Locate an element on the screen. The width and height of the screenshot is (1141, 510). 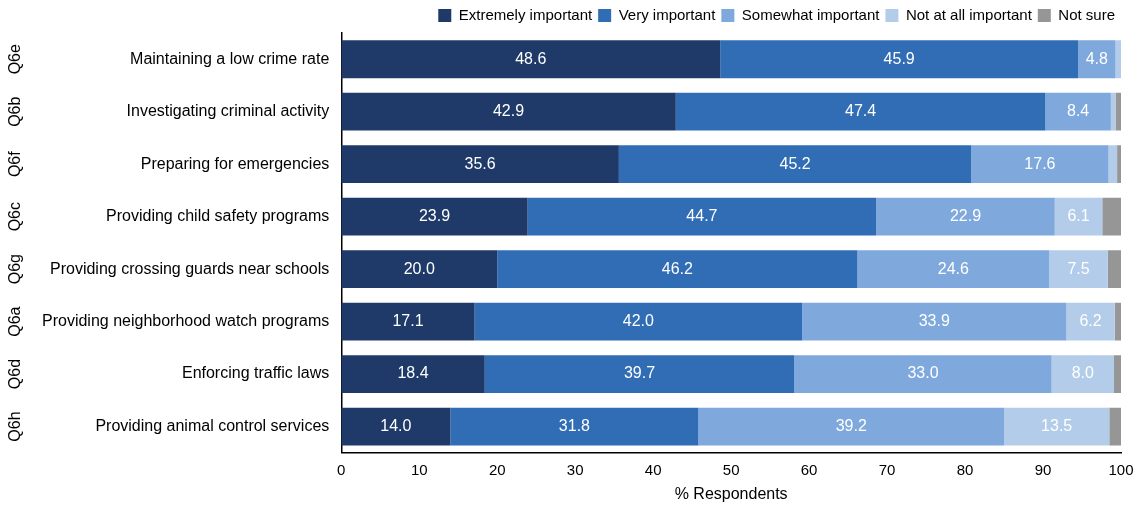
x-tick-label: 90 is located at coordinates (1043, 469).